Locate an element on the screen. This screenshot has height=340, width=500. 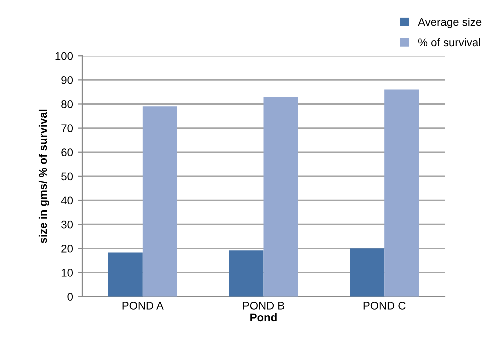
y-axis-title: size in gms/ % of survival is located at coordinates (44, 177).